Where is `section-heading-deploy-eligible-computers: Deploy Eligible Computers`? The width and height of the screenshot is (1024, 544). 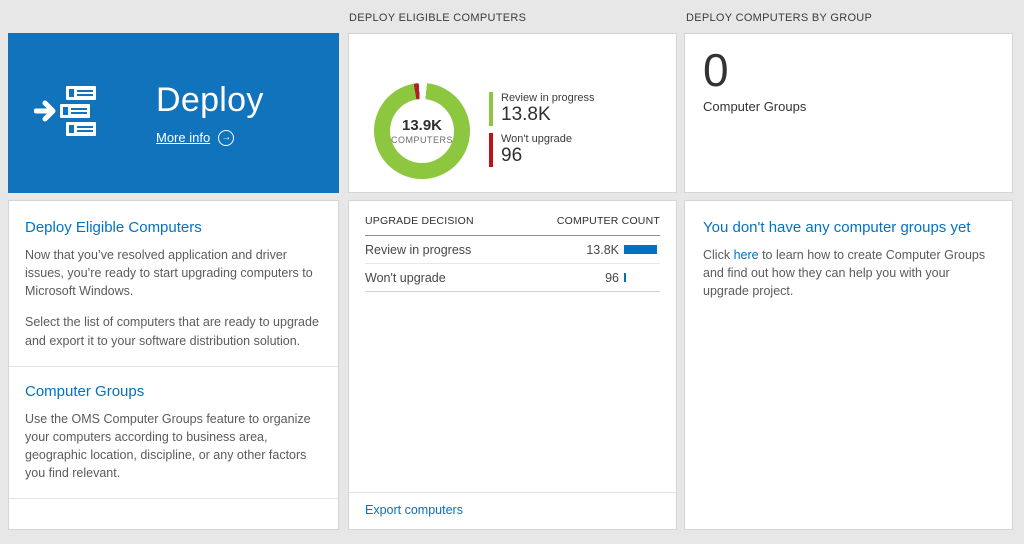
section-heading-deploy-eligible-computers: Deploy Eligible Computers is located at coordinates (113, 227).